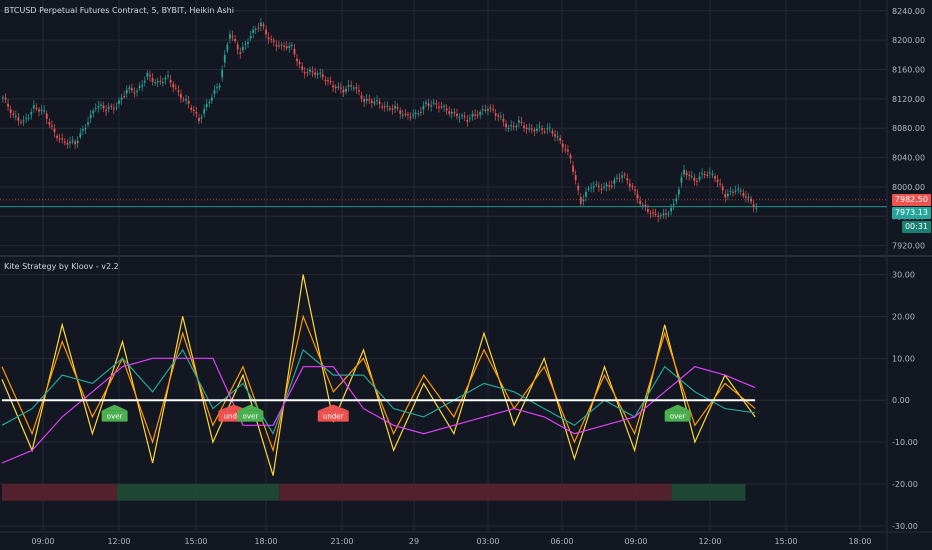 This screenshot has height=550, width=932. I want to click on signal-bar-segment, so click(475, 492).